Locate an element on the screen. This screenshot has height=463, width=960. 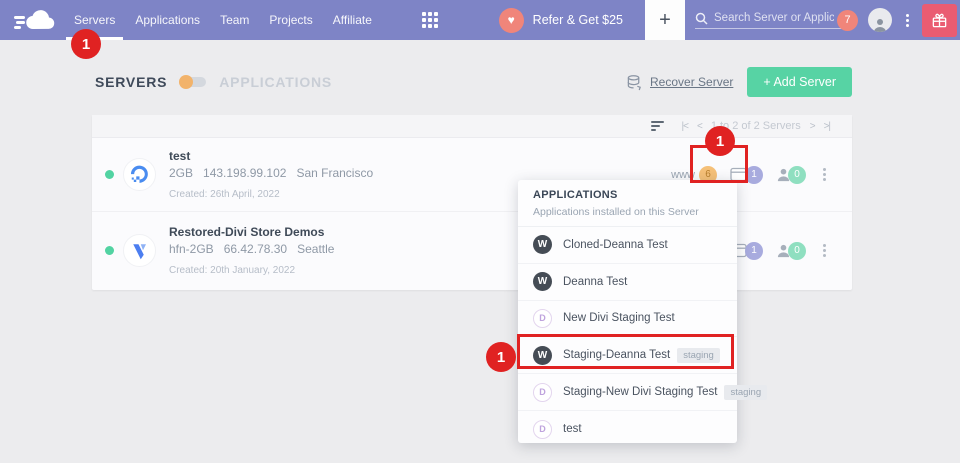
heart-glyph: ♥ is located at coordinates (511, 20).